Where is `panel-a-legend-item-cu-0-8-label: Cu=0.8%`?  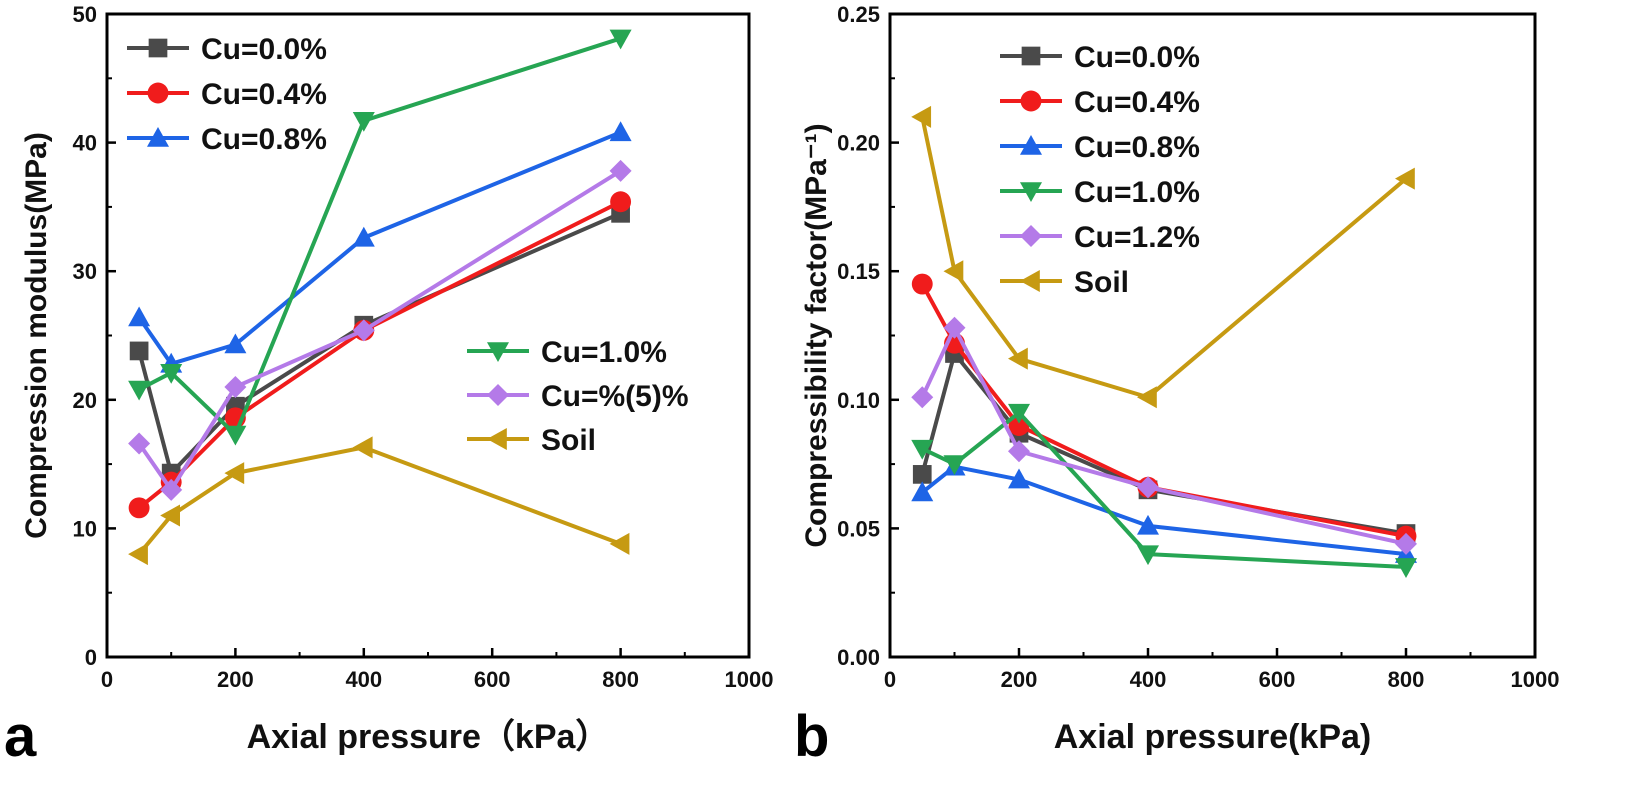
panel-a-legend-item-cu-0-8-label: Cu=0.8% is located at coordinates (264, 139).